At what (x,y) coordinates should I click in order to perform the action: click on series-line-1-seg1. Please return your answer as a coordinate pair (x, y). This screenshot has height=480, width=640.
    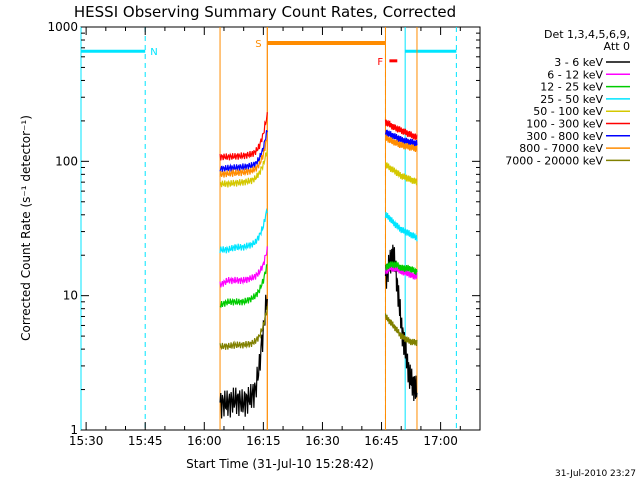
    Looking at the image, I should click on (243, 267).